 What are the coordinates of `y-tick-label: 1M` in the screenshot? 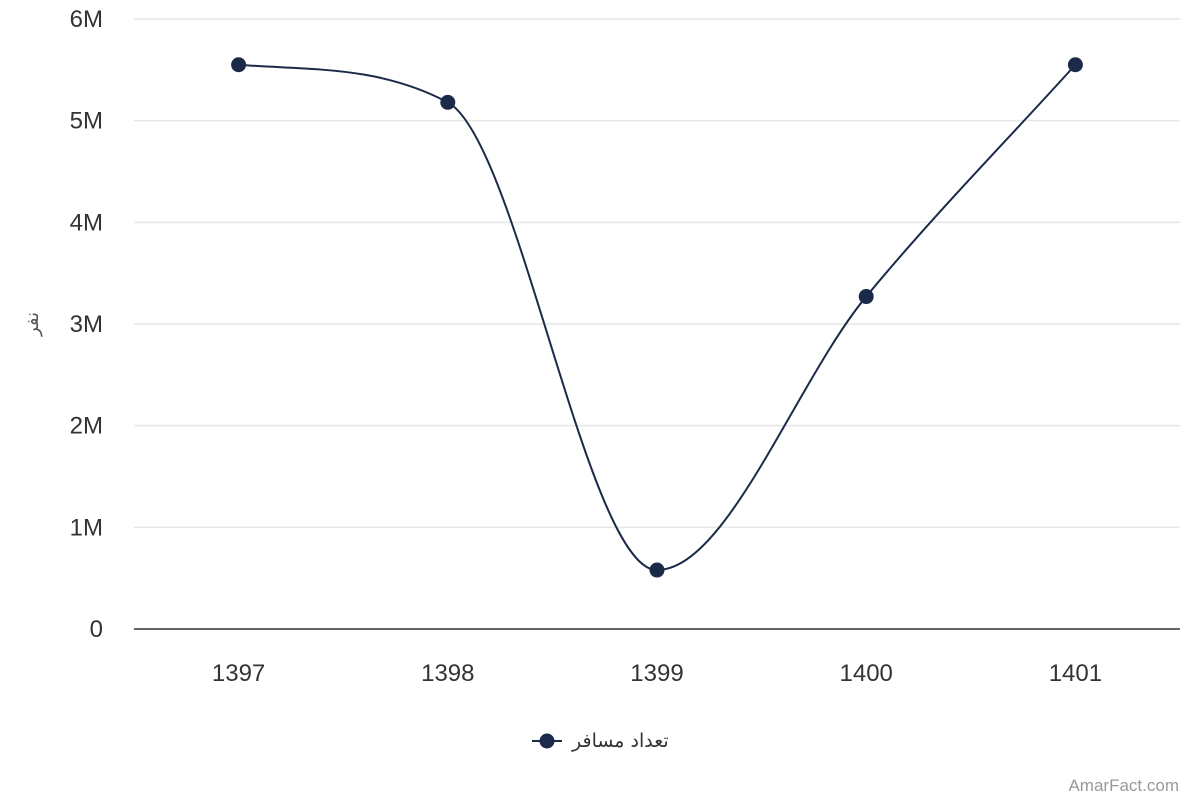 It's located at (86, 527).